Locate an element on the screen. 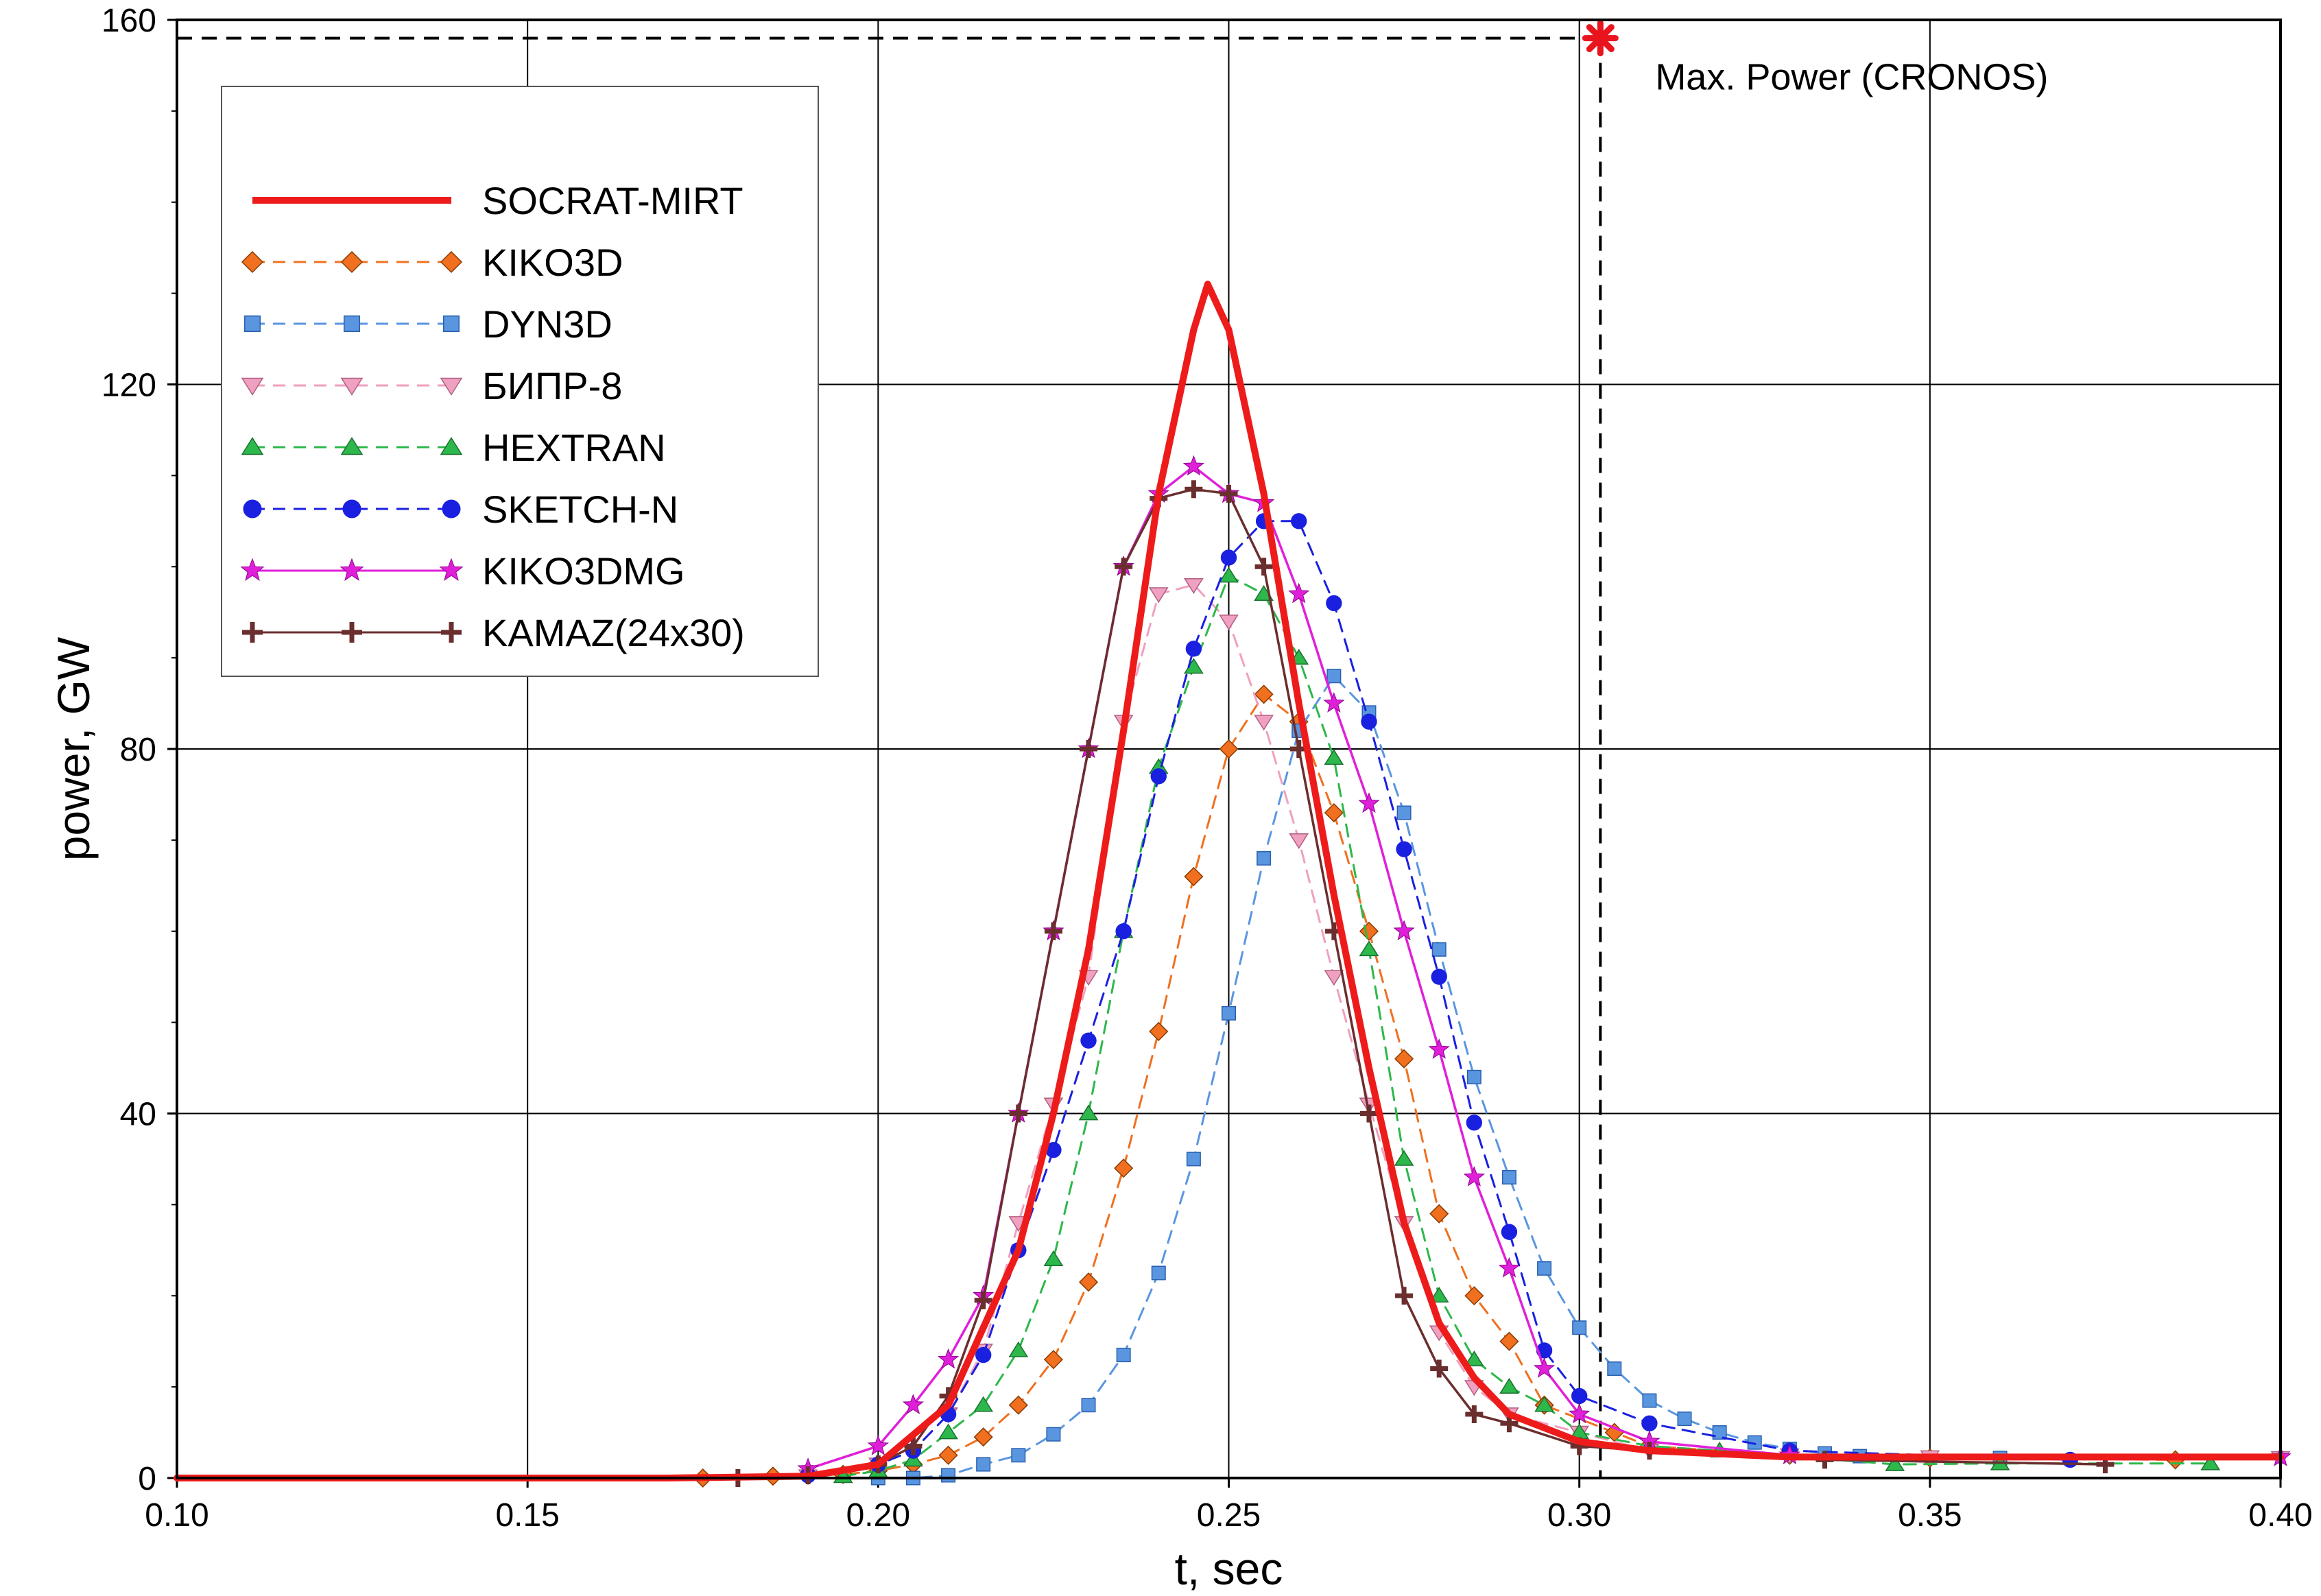 This screenshot has height=1596, width=2321. legend-item-kiko3dmg: KIKO3DMG is located at coordinates (462, 571).